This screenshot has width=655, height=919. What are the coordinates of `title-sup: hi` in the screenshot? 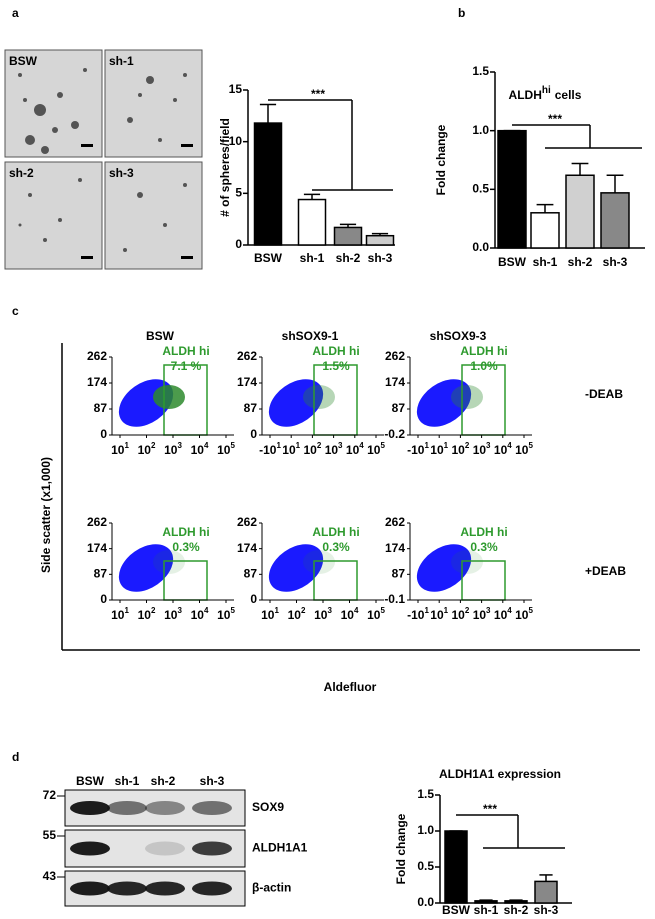 It's located at (546, 90).